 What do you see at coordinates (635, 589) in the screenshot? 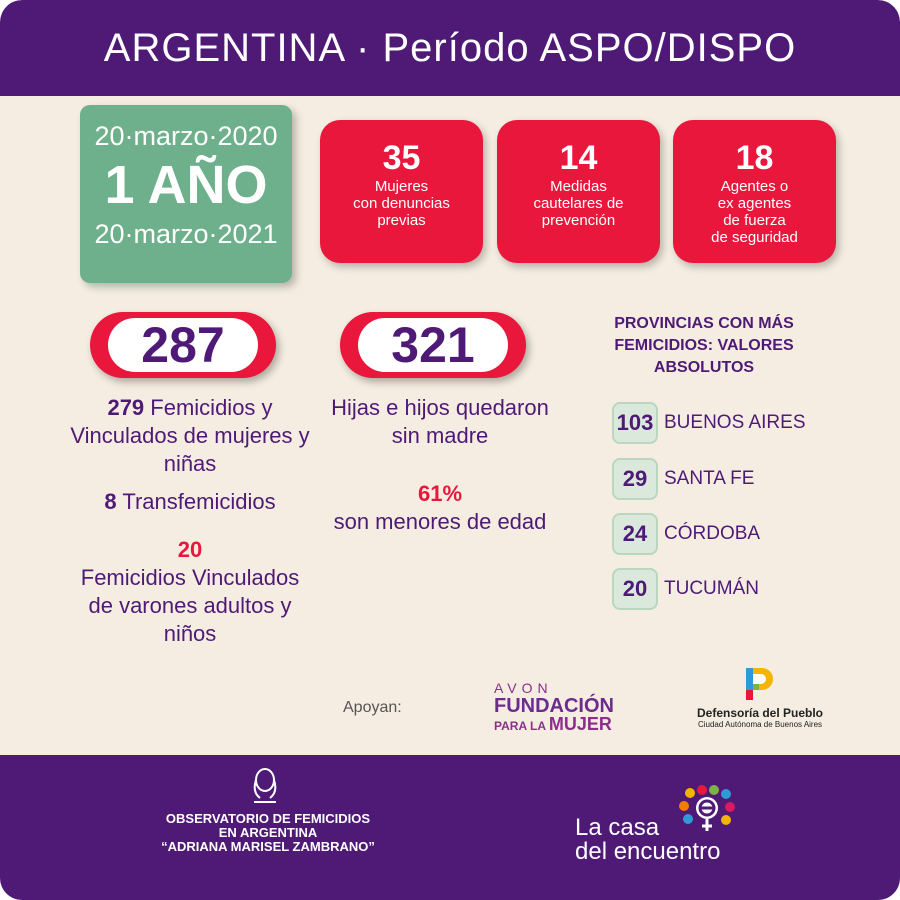
I see `province-value: 20` at bounding box center [635, 589].